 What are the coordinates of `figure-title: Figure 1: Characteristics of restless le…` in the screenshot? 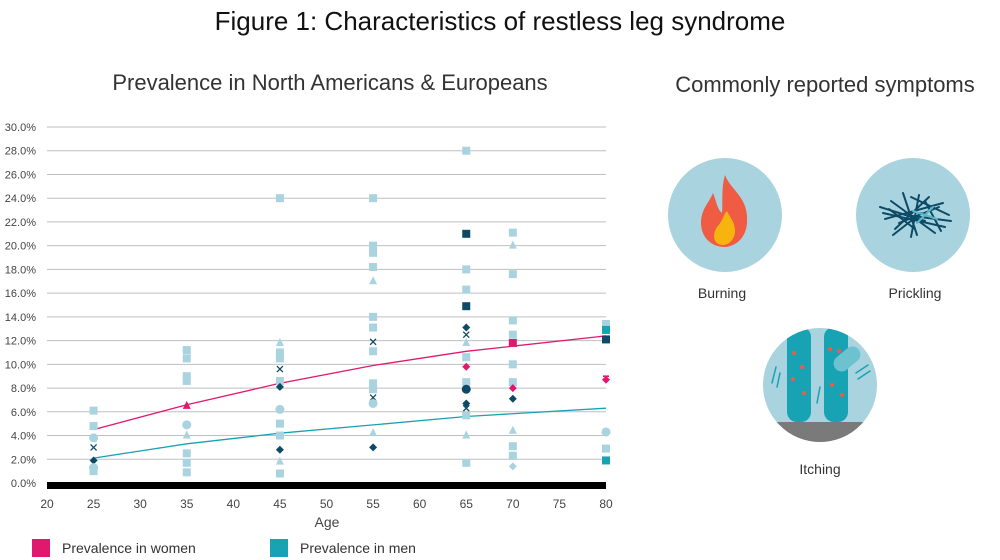 It's located at (500, 21).